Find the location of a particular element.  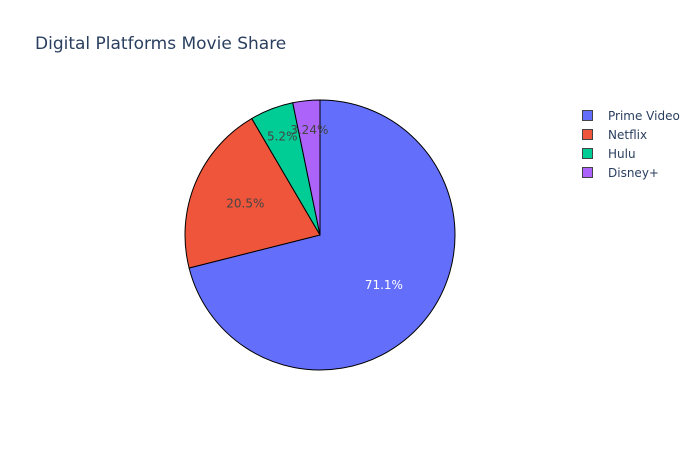

chart-title: Digital Platforms Movie Share is located at coordinates (161, 44).